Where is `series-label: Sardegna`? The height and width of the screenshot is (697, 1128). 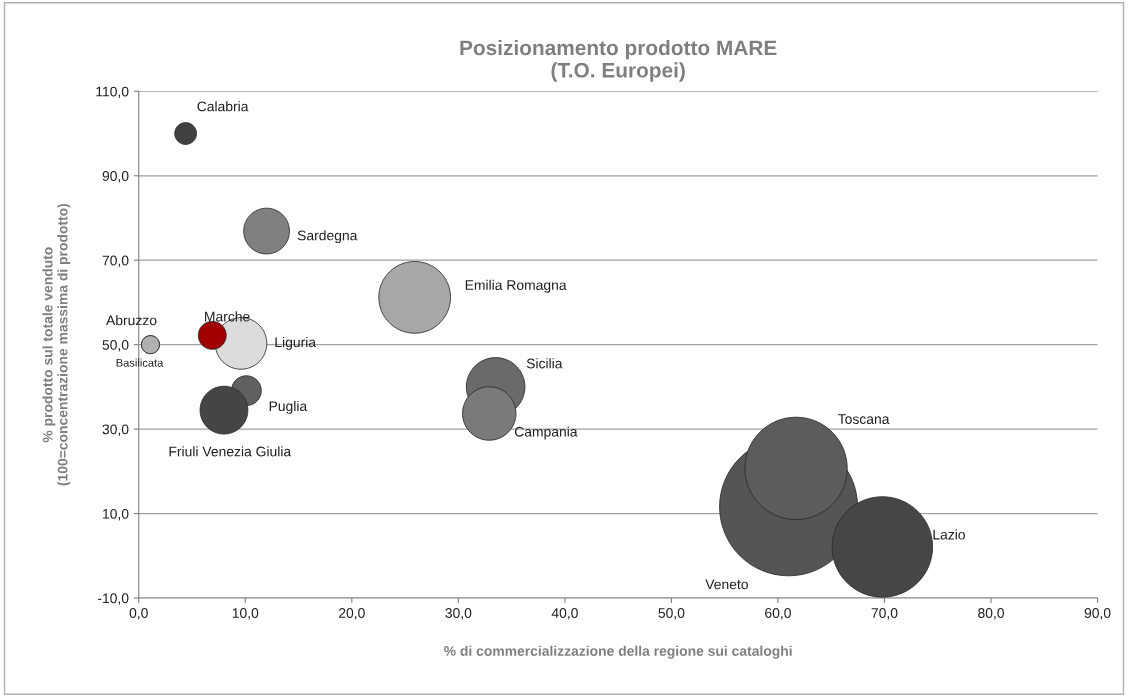
series-label: Sardegna is located at coordinates (327, 237).